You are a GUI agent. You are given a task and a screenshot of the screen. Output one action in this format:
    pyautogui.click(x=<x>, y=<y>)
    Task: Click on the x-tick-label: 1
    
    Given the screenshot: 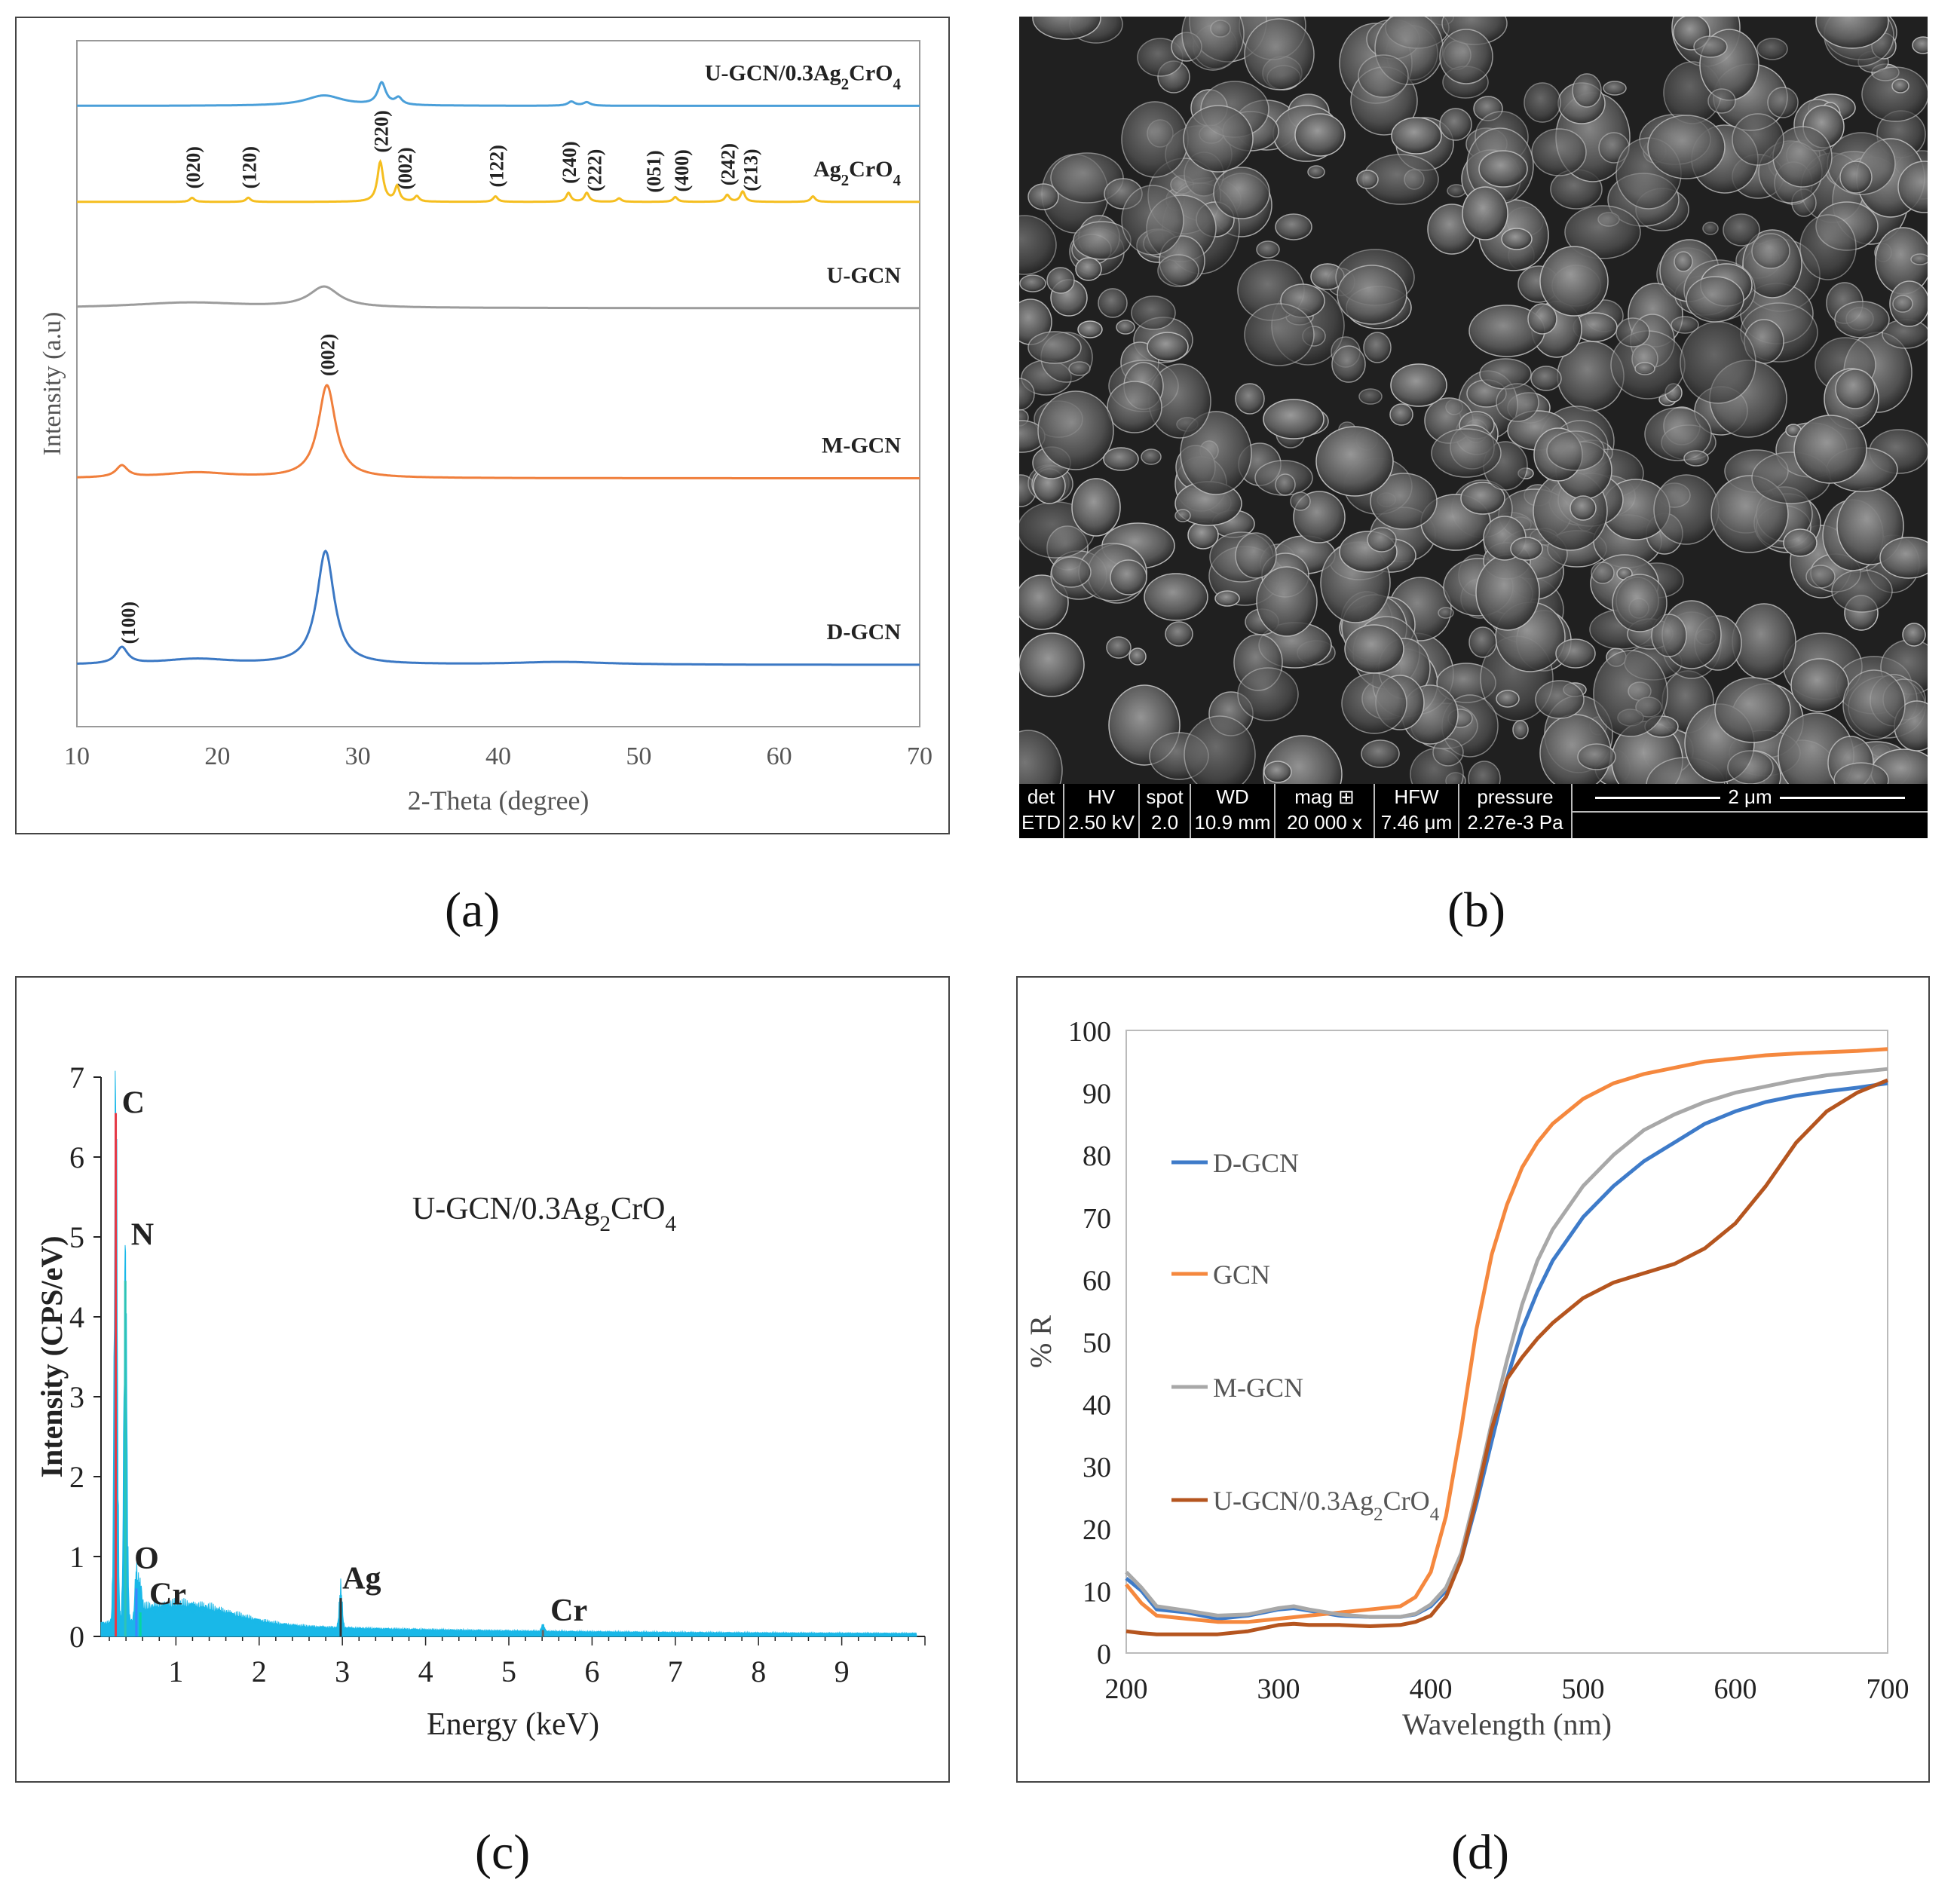 What is the action you would take?
    pyautogui.click(x=175, y=1671)
    